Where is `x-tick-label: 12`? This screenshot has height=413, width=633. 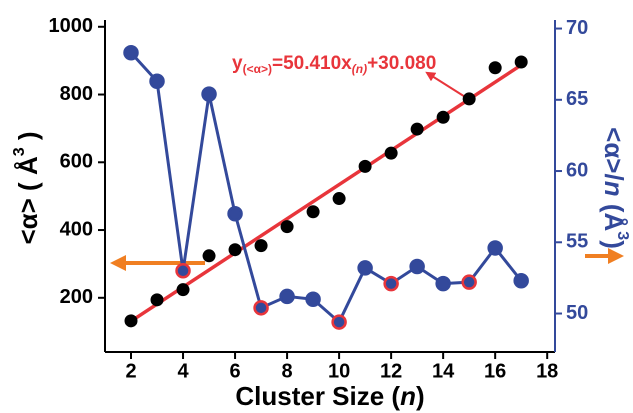 x-tick-label: 12 is located at coordinates (391, 371).